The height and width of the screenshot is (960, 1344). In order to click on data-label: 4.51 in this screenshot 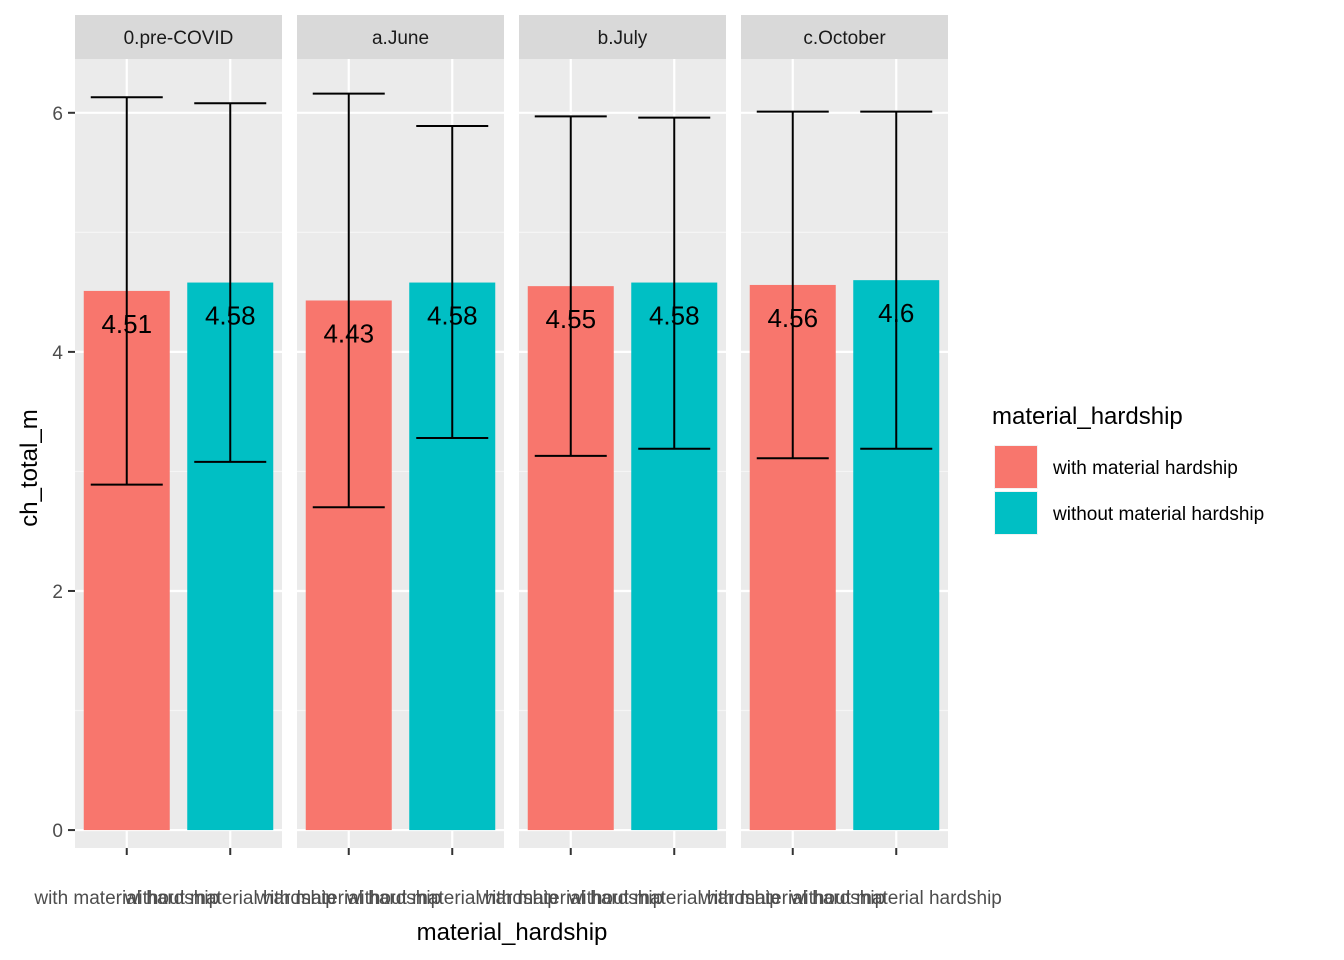, I will do `click(126, 324)`.